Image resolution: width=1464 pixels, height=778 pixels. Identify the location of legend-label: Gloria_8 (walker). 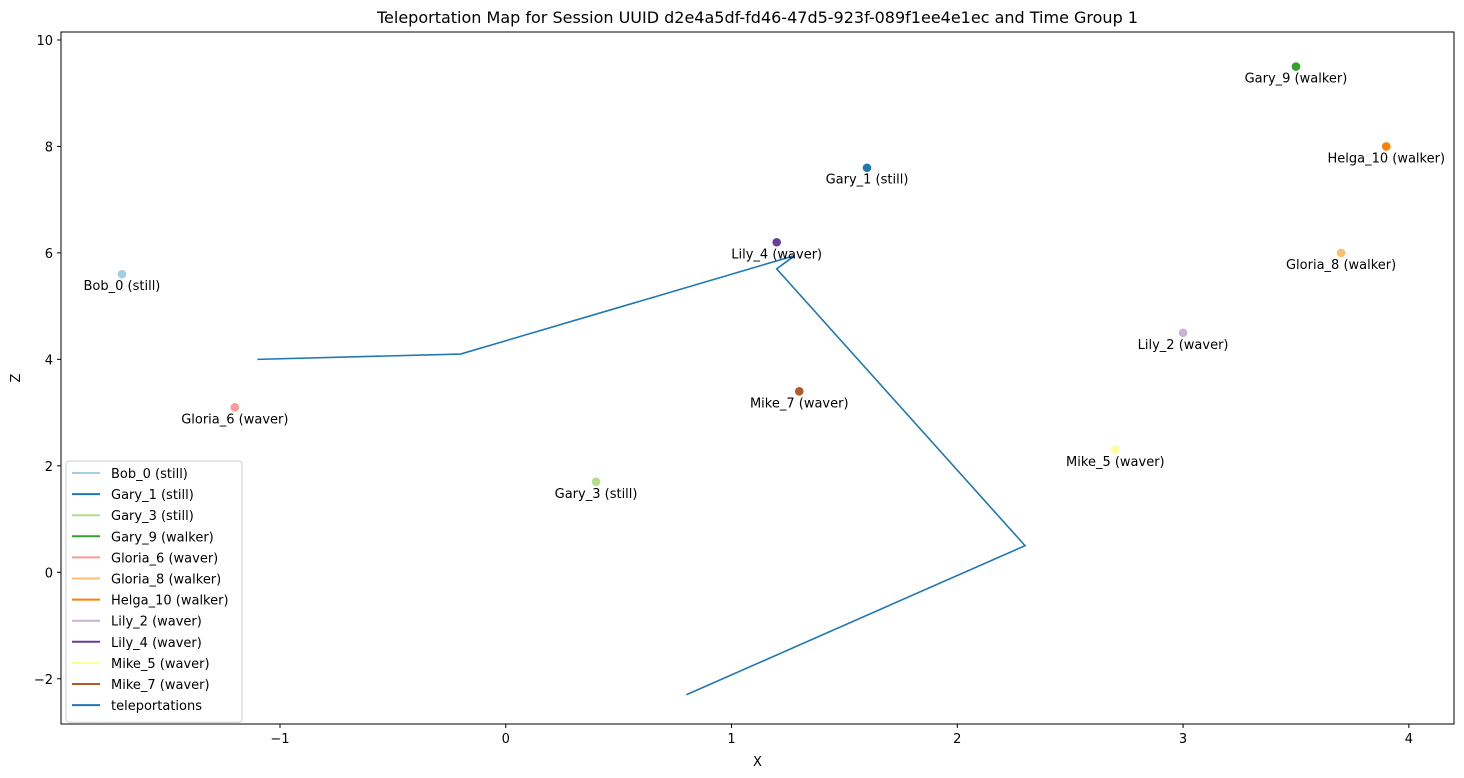
(166, 580).